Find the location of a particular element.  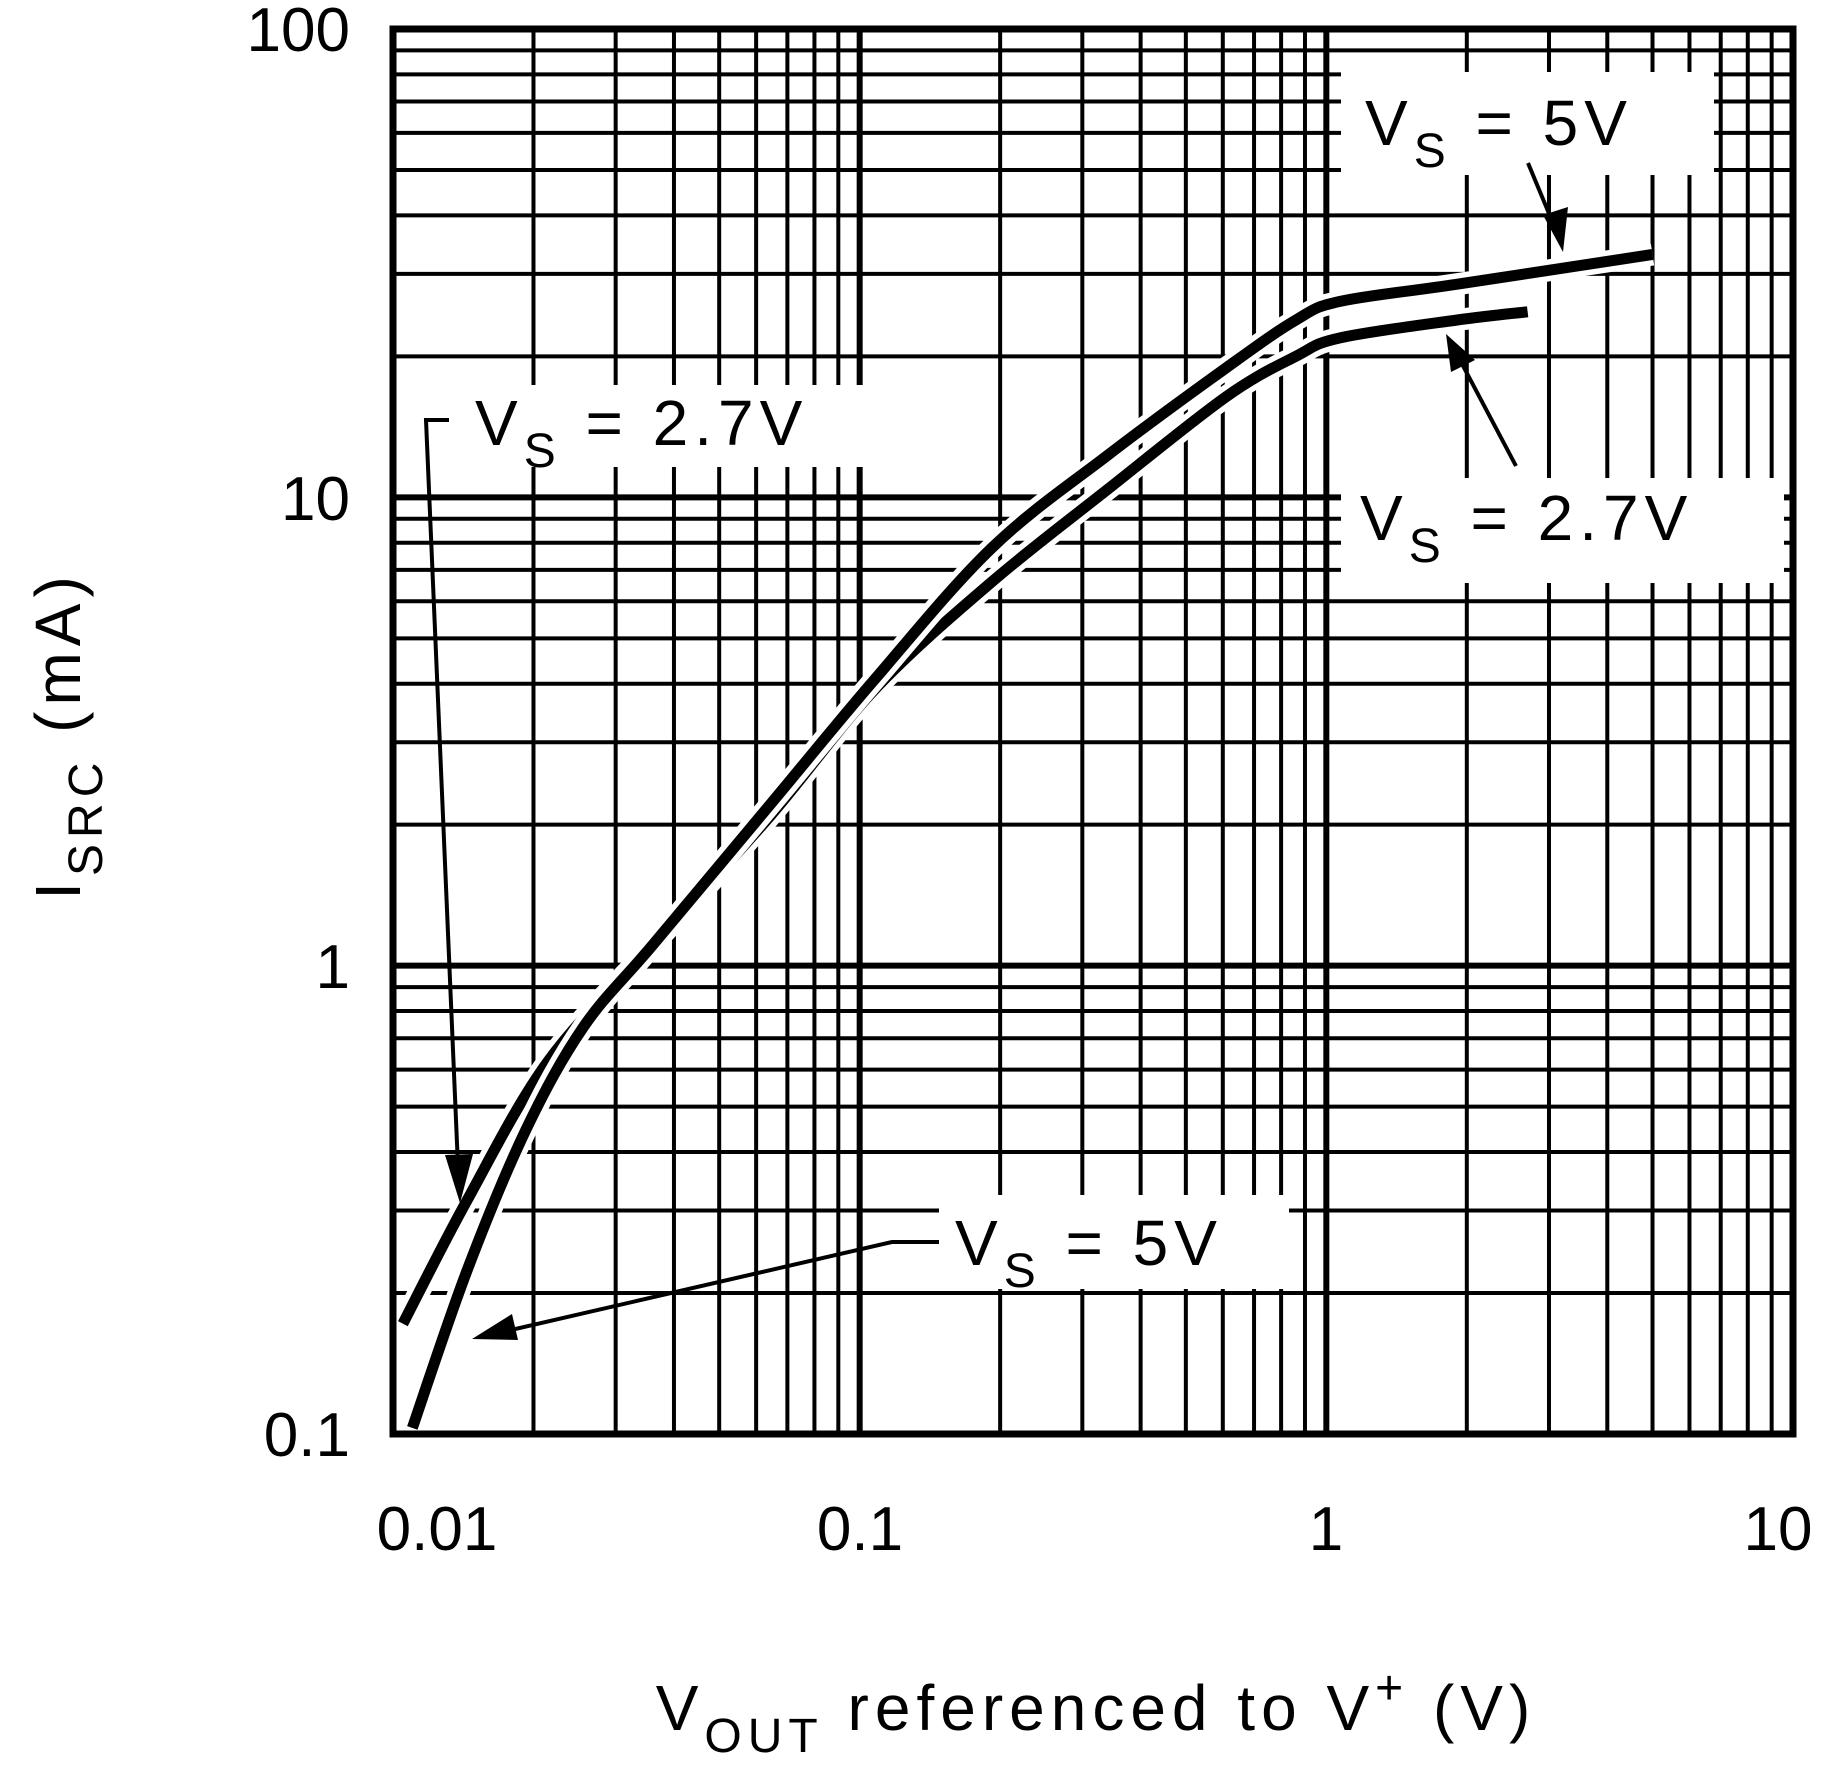

x-axis-label: VOUT referenced to V+ (V) is located at coordinates (1096, 1712).